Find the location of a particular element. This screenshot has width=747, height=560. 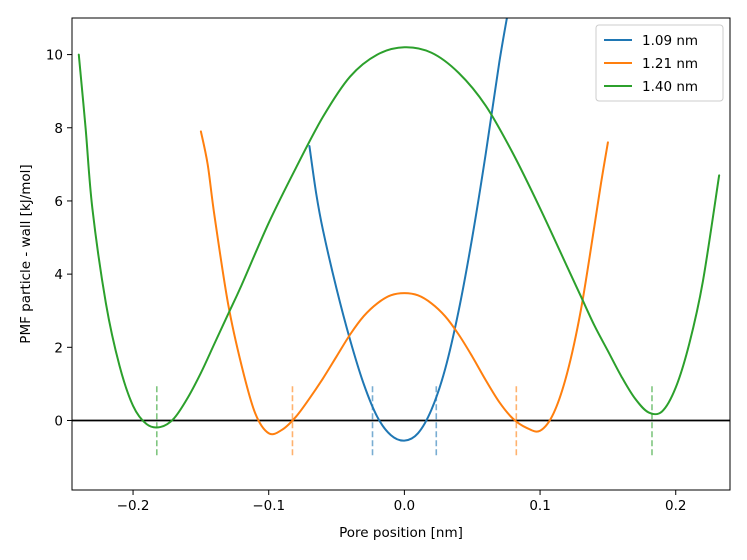

y-tick-label: 2 is located at coordinates (58, 348).